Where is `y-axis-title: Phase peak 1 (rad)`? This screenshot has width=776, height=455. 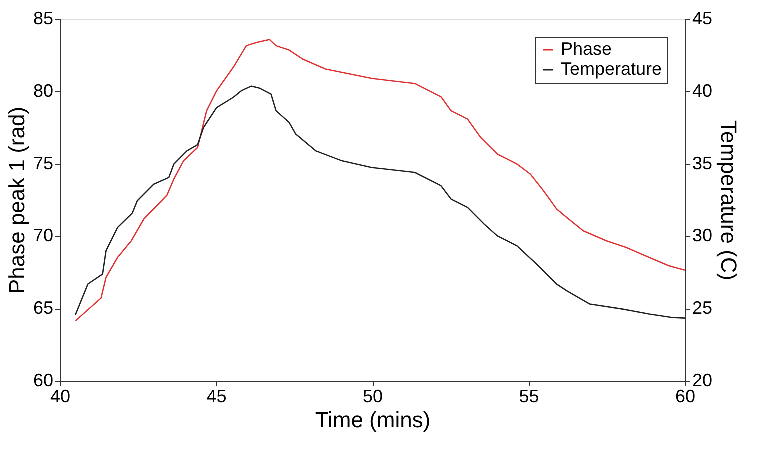
y-axis-title: Phase peak 1 (rad) is located at coordinates (17, 200).